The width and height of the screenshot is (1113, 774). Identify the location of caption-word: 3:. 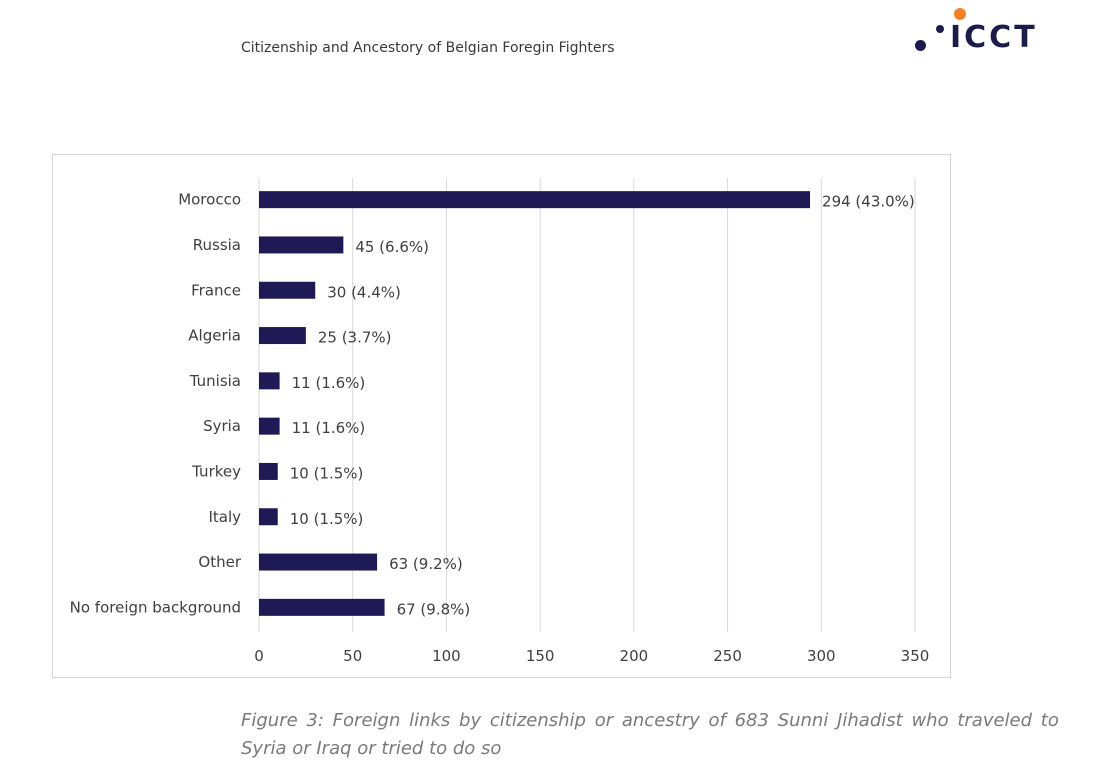
(315, 720).